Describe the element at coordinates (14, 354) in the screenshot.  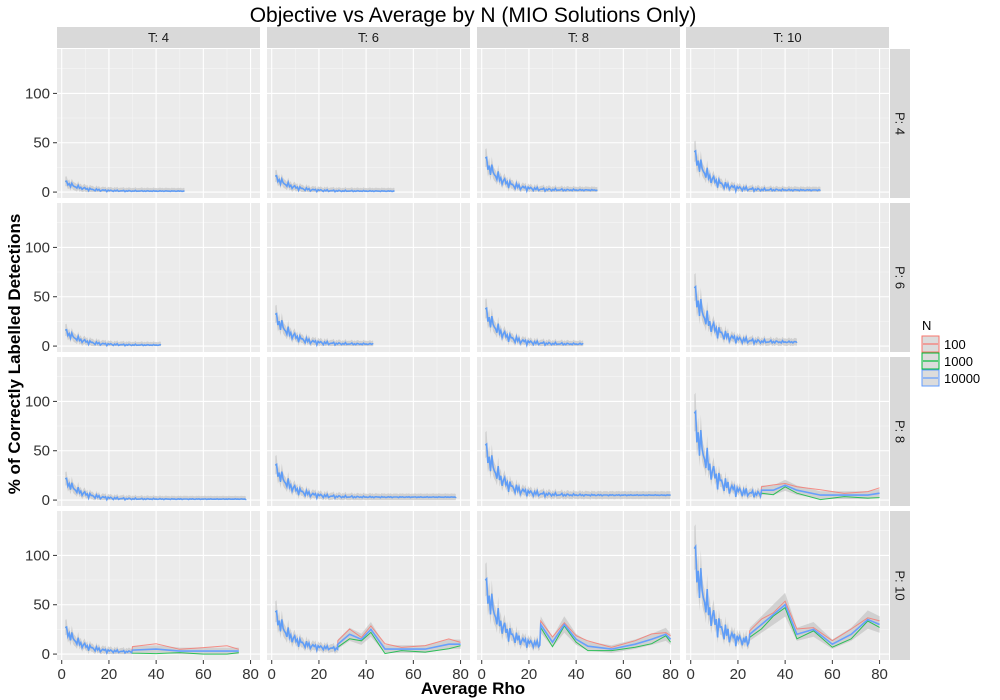
I see `y-axis-title: % of Correctly Labelled Detections` at that location.